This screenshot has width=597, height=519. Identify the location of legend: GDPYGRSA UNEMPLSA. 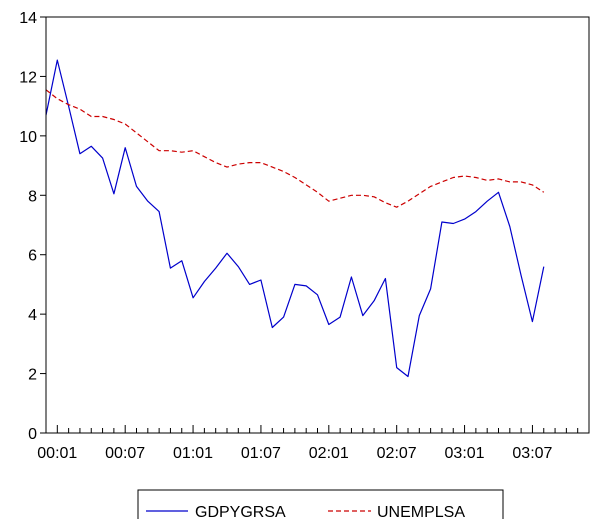
(320, 504).